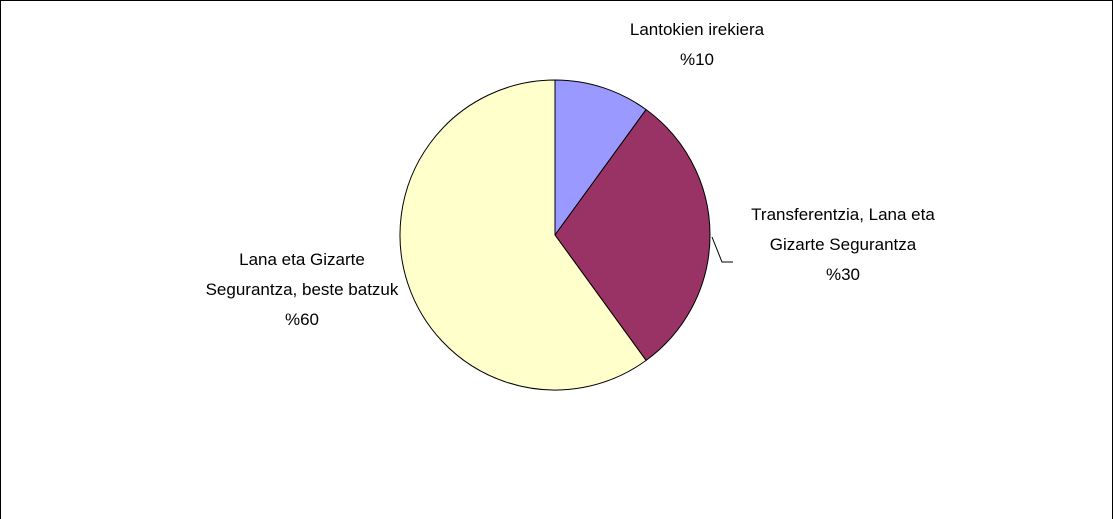 The height and width of the screenshot is (519, 1114). Describe the element at coordinates (843, 274) in the screenshot. I see `value-label: %30` at that location.